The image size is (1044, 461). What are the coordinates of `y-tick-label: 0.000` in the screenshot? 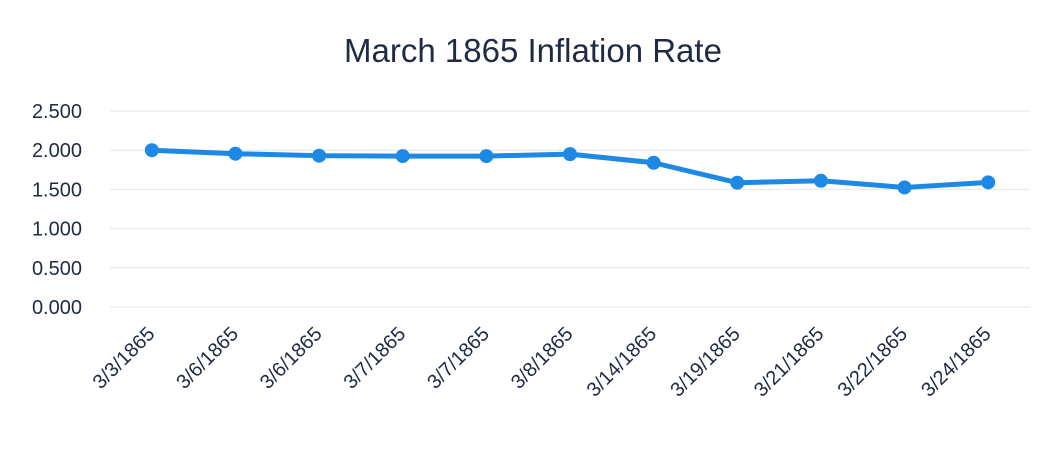 It's located at (57, 308).